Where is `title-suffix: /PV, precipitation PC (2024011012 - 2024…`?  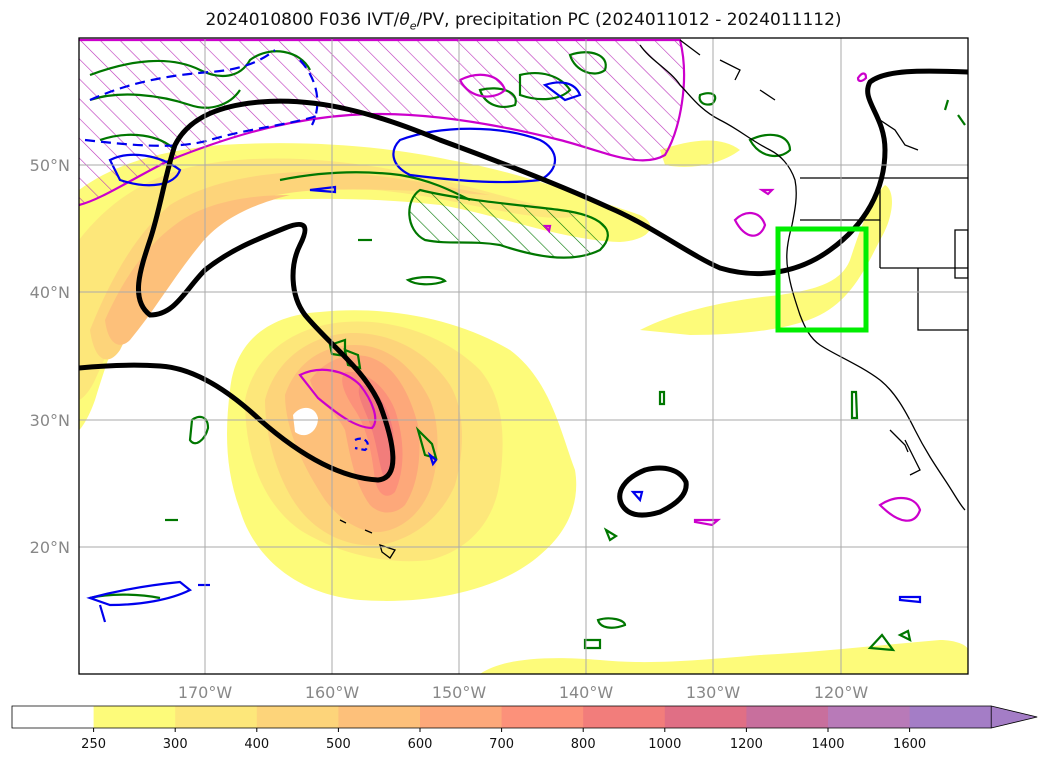
title-suffix: /PV, precipitation PC (2024011012 - 2024… is located at coordinates (629, 20).